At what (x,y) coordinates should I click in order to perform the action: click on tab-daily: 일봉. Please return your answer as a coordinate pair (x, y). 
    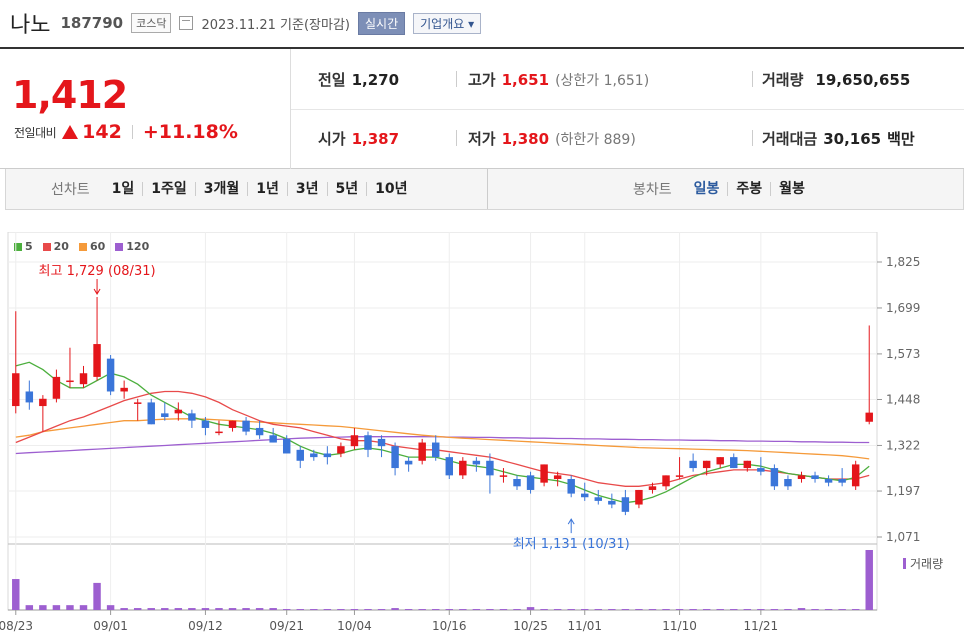
    Looking at the image, I should click on (706, 189).